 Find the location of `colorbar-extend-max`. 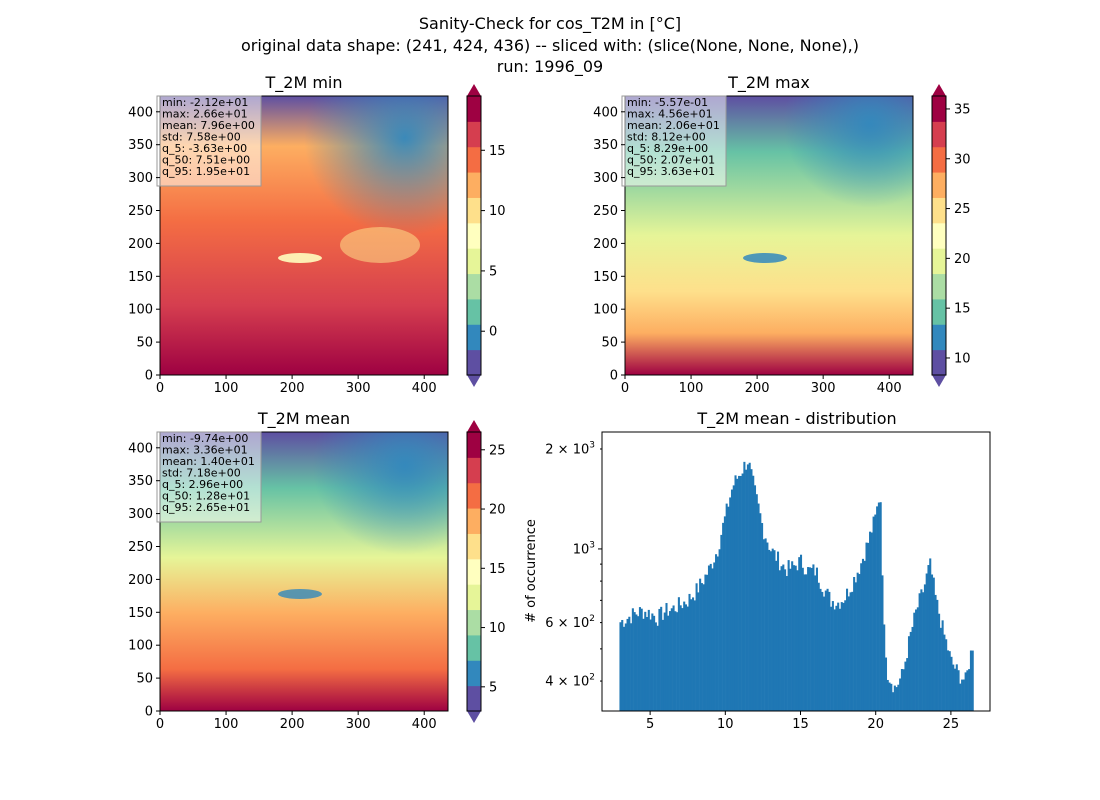

colorbar-extend-max is located at coordinates (474, 90).